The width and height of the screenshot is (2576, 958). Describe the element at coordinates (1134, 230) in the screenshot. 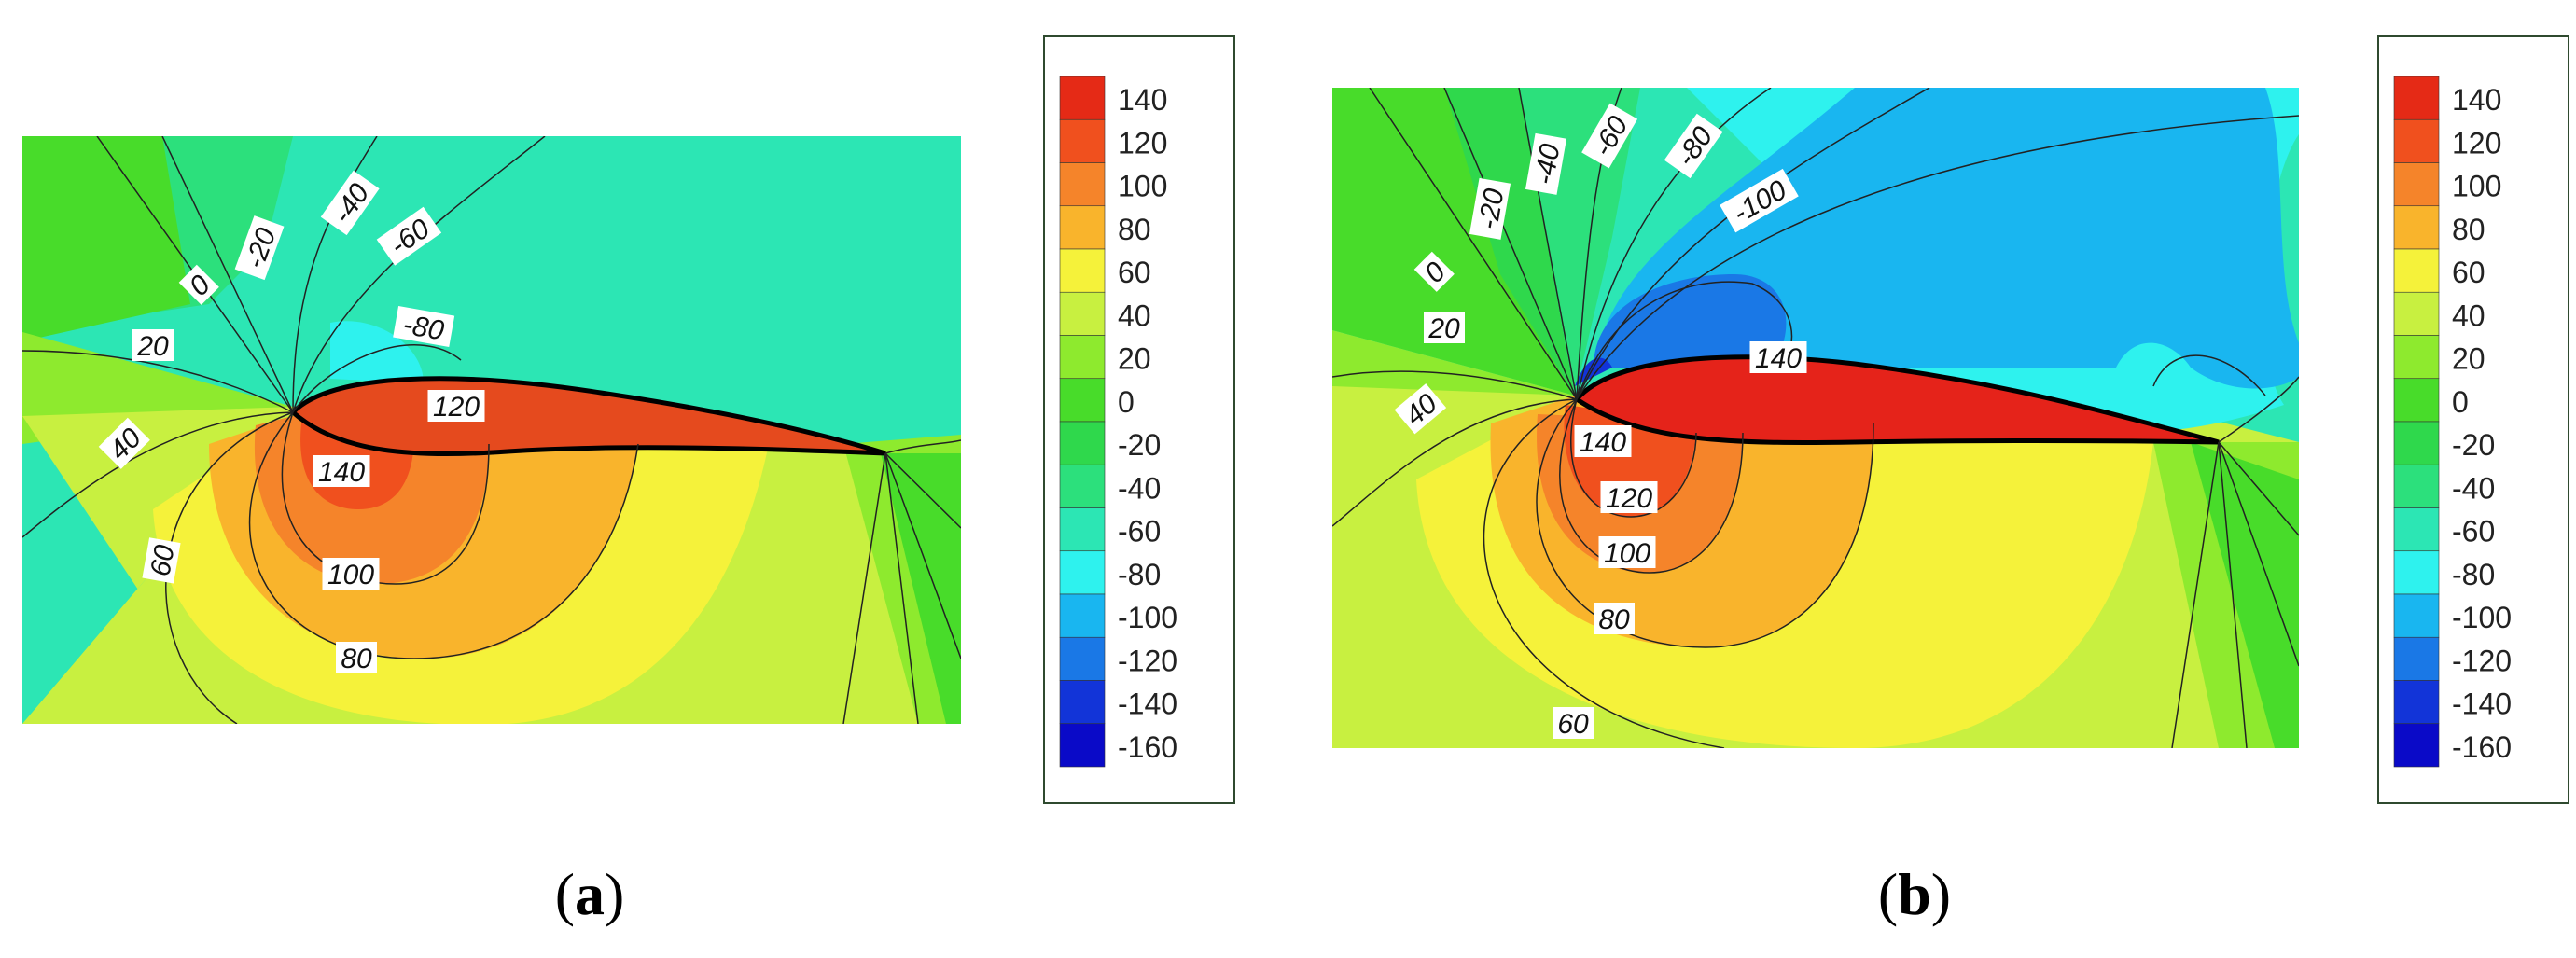

I see `colorbar-a-tick-label: 80` at that location.